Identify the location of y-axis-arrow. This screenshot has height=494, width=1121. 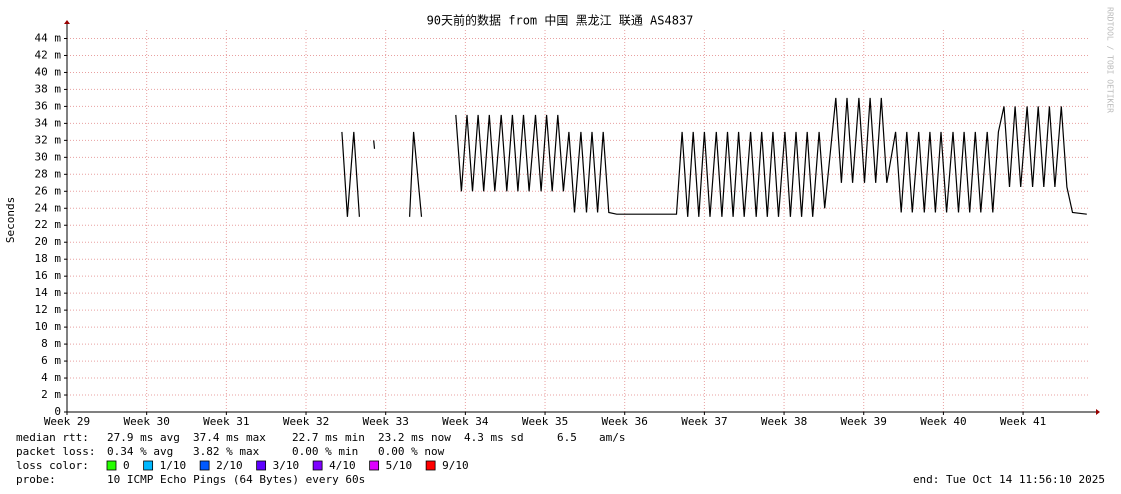
(67, 22).